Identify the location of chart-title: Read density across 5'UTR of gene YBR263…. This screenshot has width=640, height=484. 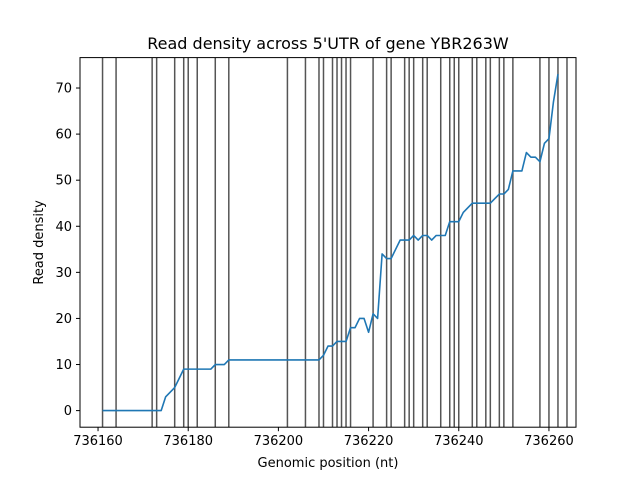
(328, 43).